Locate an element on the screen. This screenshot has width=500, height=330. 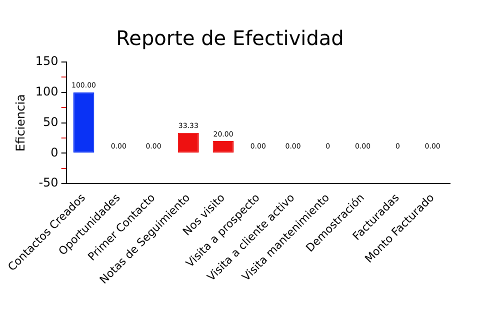
y-axis-title: Eficiencia is located at coordinates (20, 123).